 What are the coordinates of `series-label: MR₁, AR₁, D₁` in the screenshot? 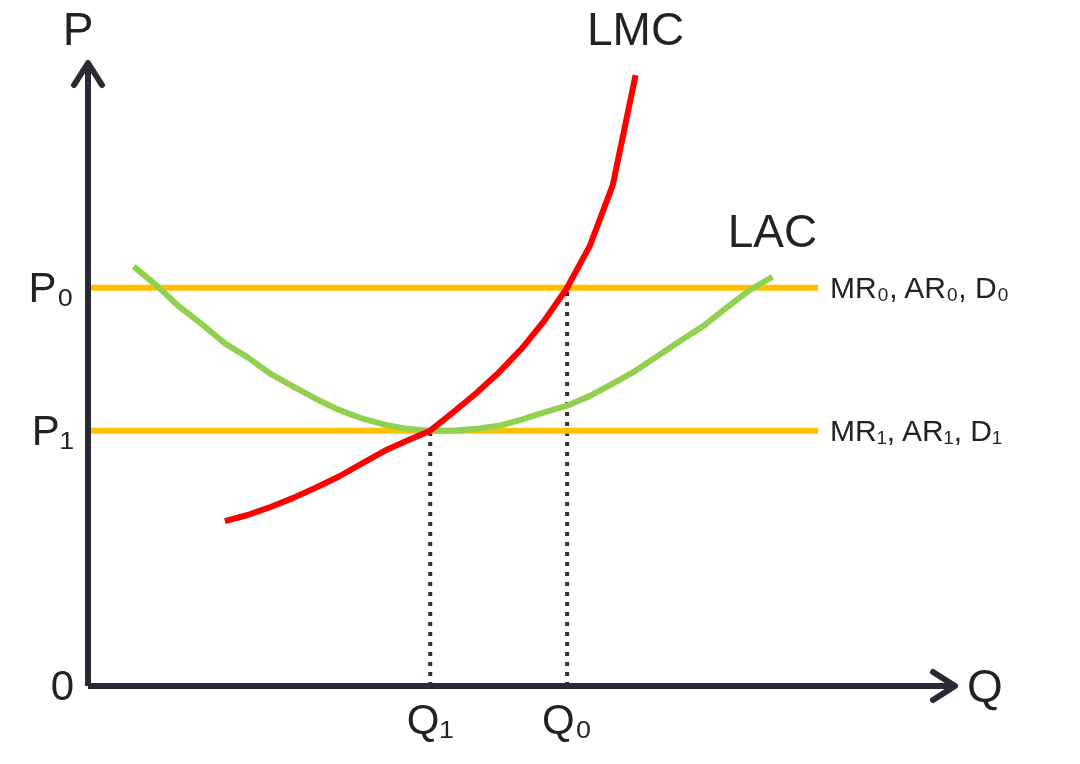 It's located at (916, 430).